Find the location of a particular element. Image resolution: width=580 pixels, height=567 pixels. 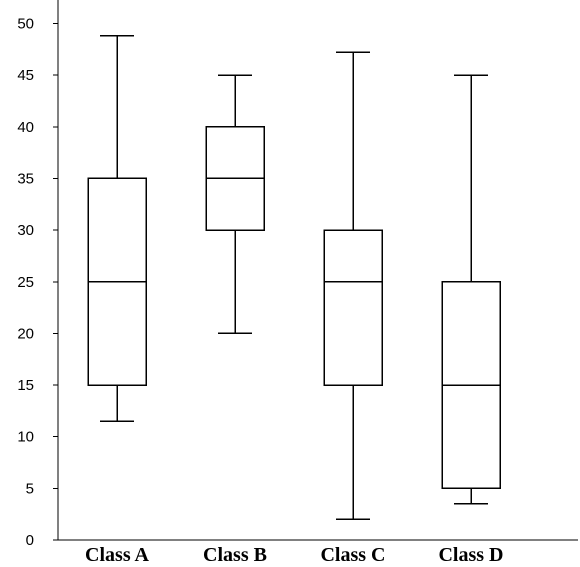

box-class-d is located at coordinates (471, 289).